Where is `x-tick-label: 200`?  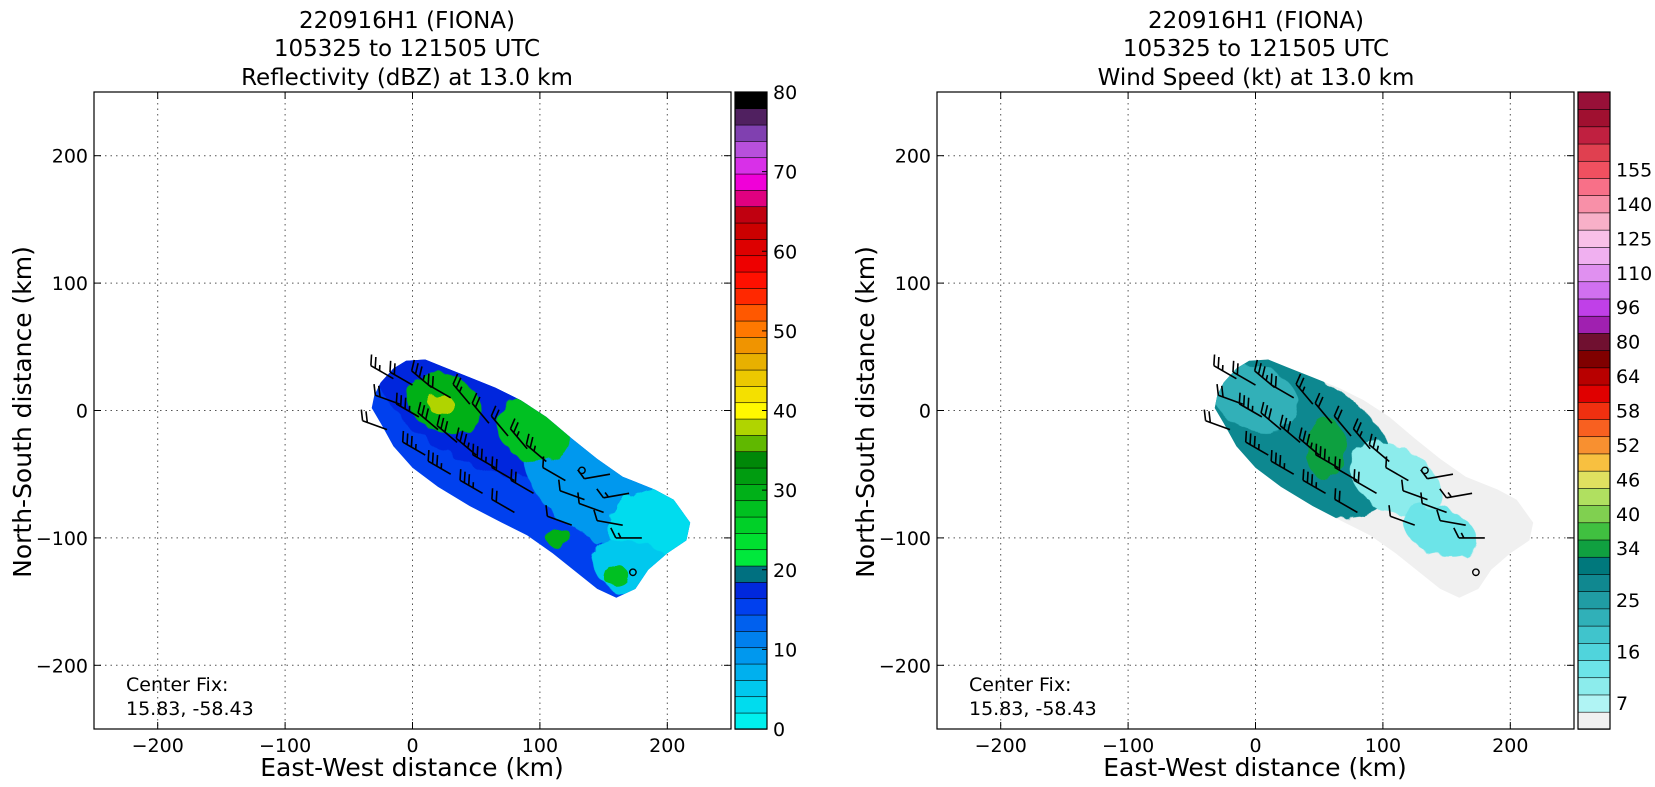 x-tick-label: 200 is located at coordinates (667, 746).